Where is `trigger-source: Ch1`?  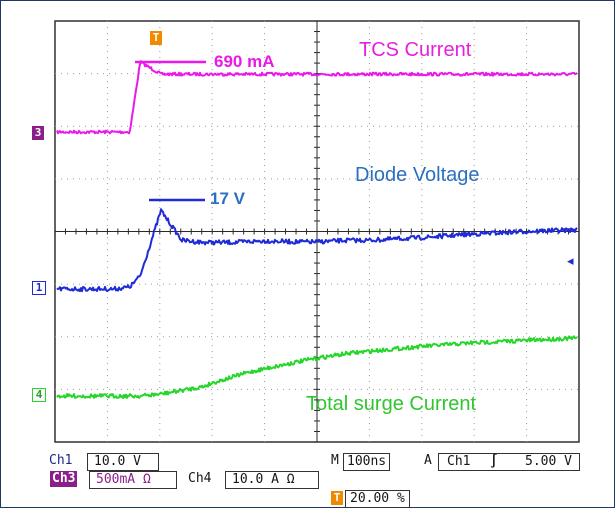 trigger-source: Ch1 is located at coordinates (459, 461).